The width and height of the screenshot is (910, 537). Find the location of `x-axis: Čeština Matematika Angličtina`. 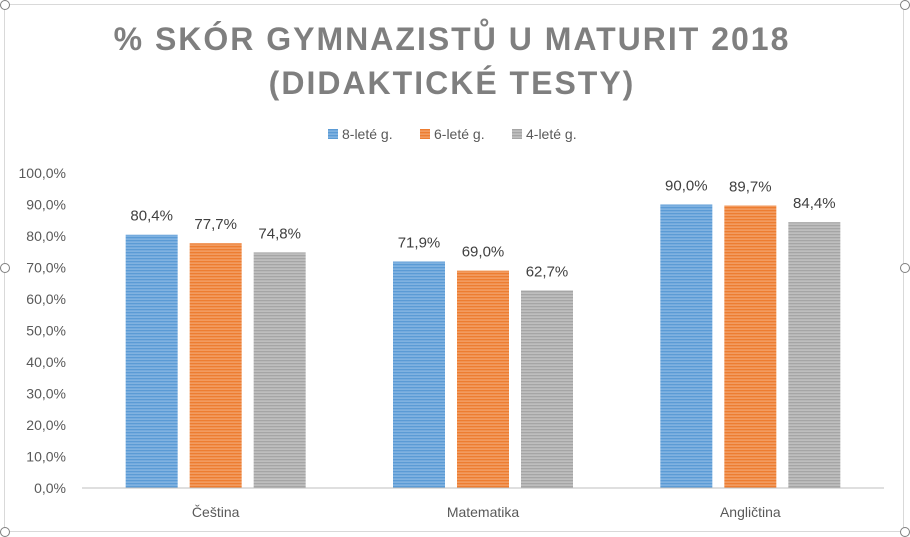

x-axis: Čeština Matematika Angličtina is located at coordinates (483, 503).